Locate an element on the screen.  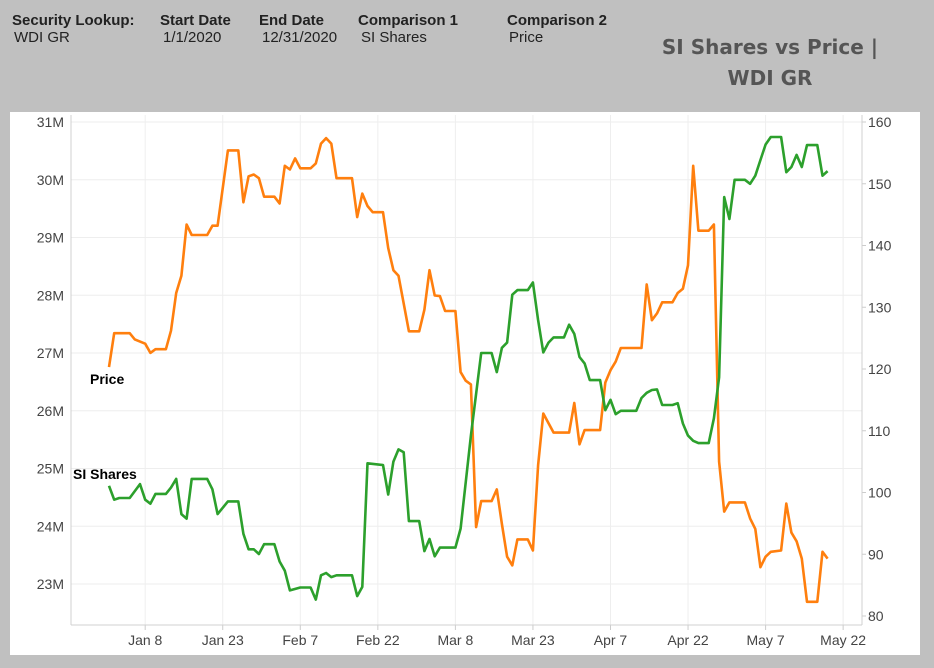
y-right-tick-label: 160 is located at coordinates (880, 122).